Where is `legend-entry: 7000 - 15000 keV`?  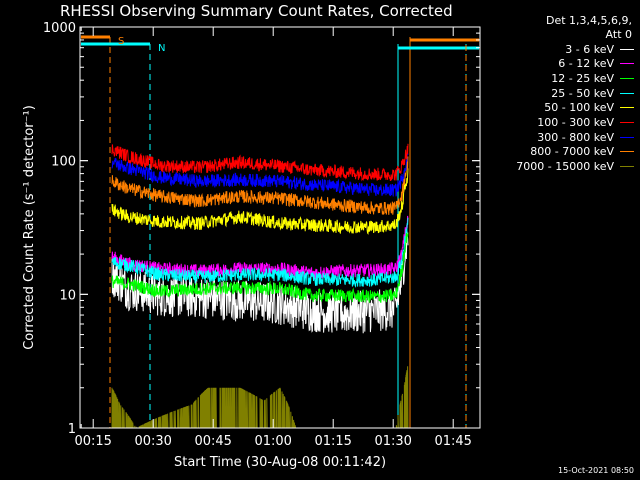 legend-entry: 7000 - 15000 keV is located at coordinates (575, 167).